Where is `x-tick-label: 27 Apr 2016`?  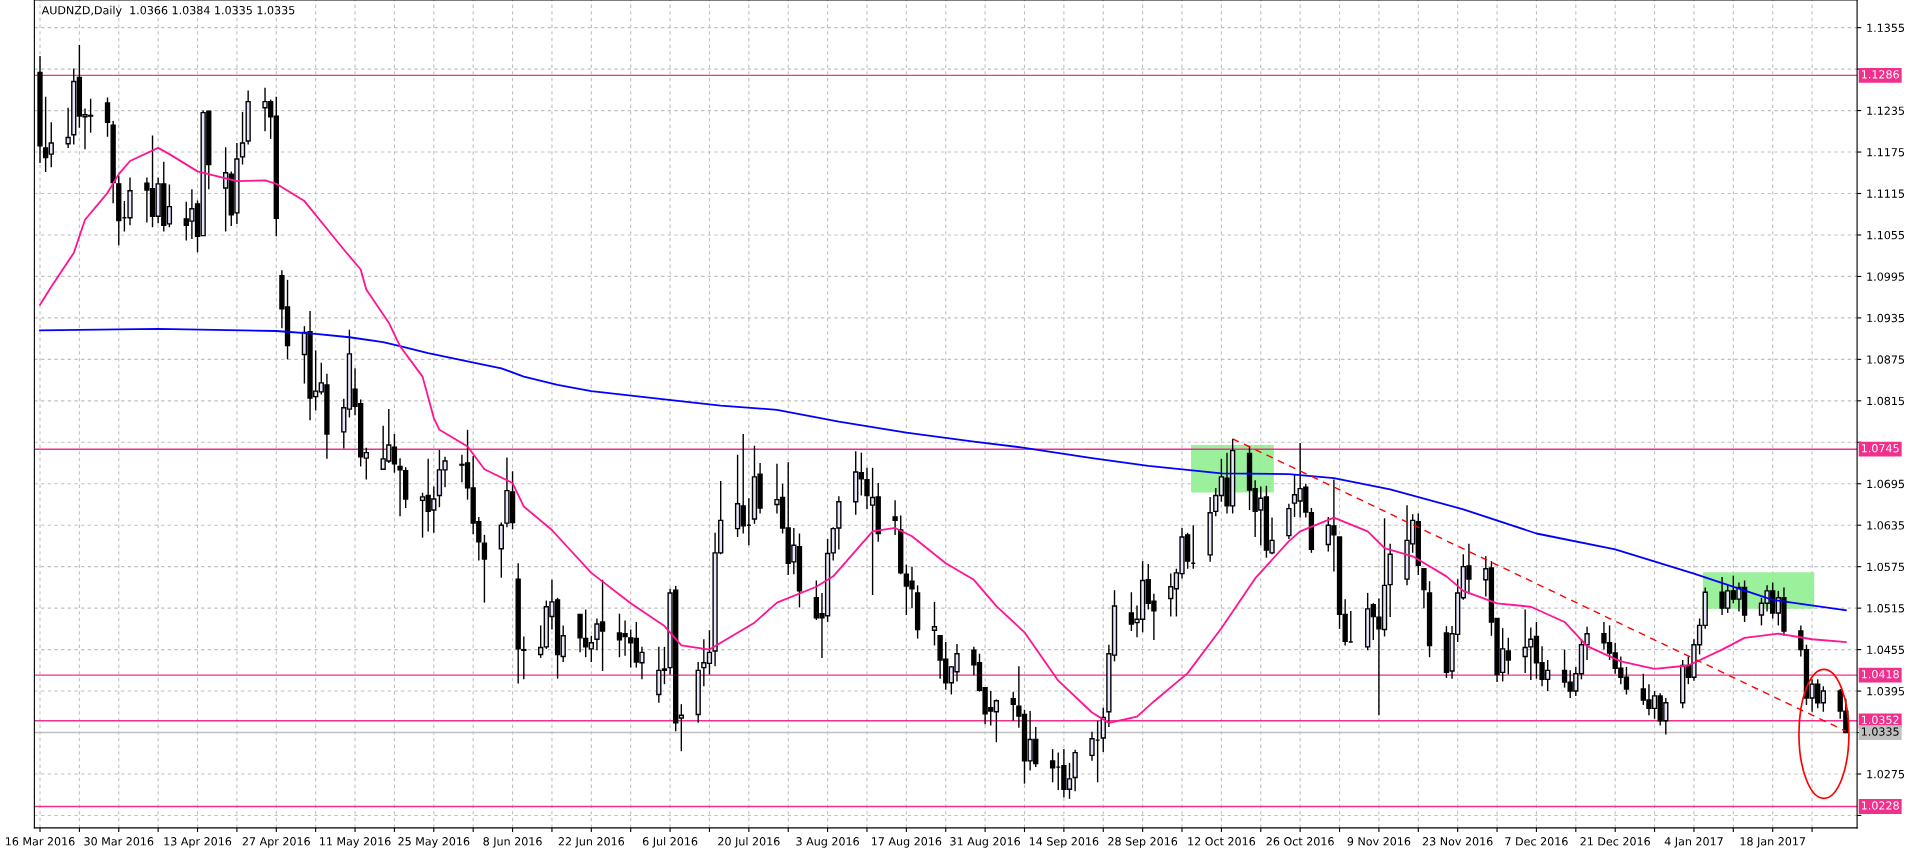 x-tick-label: 27 Apr 2016 is located at coordinates (276, 842).